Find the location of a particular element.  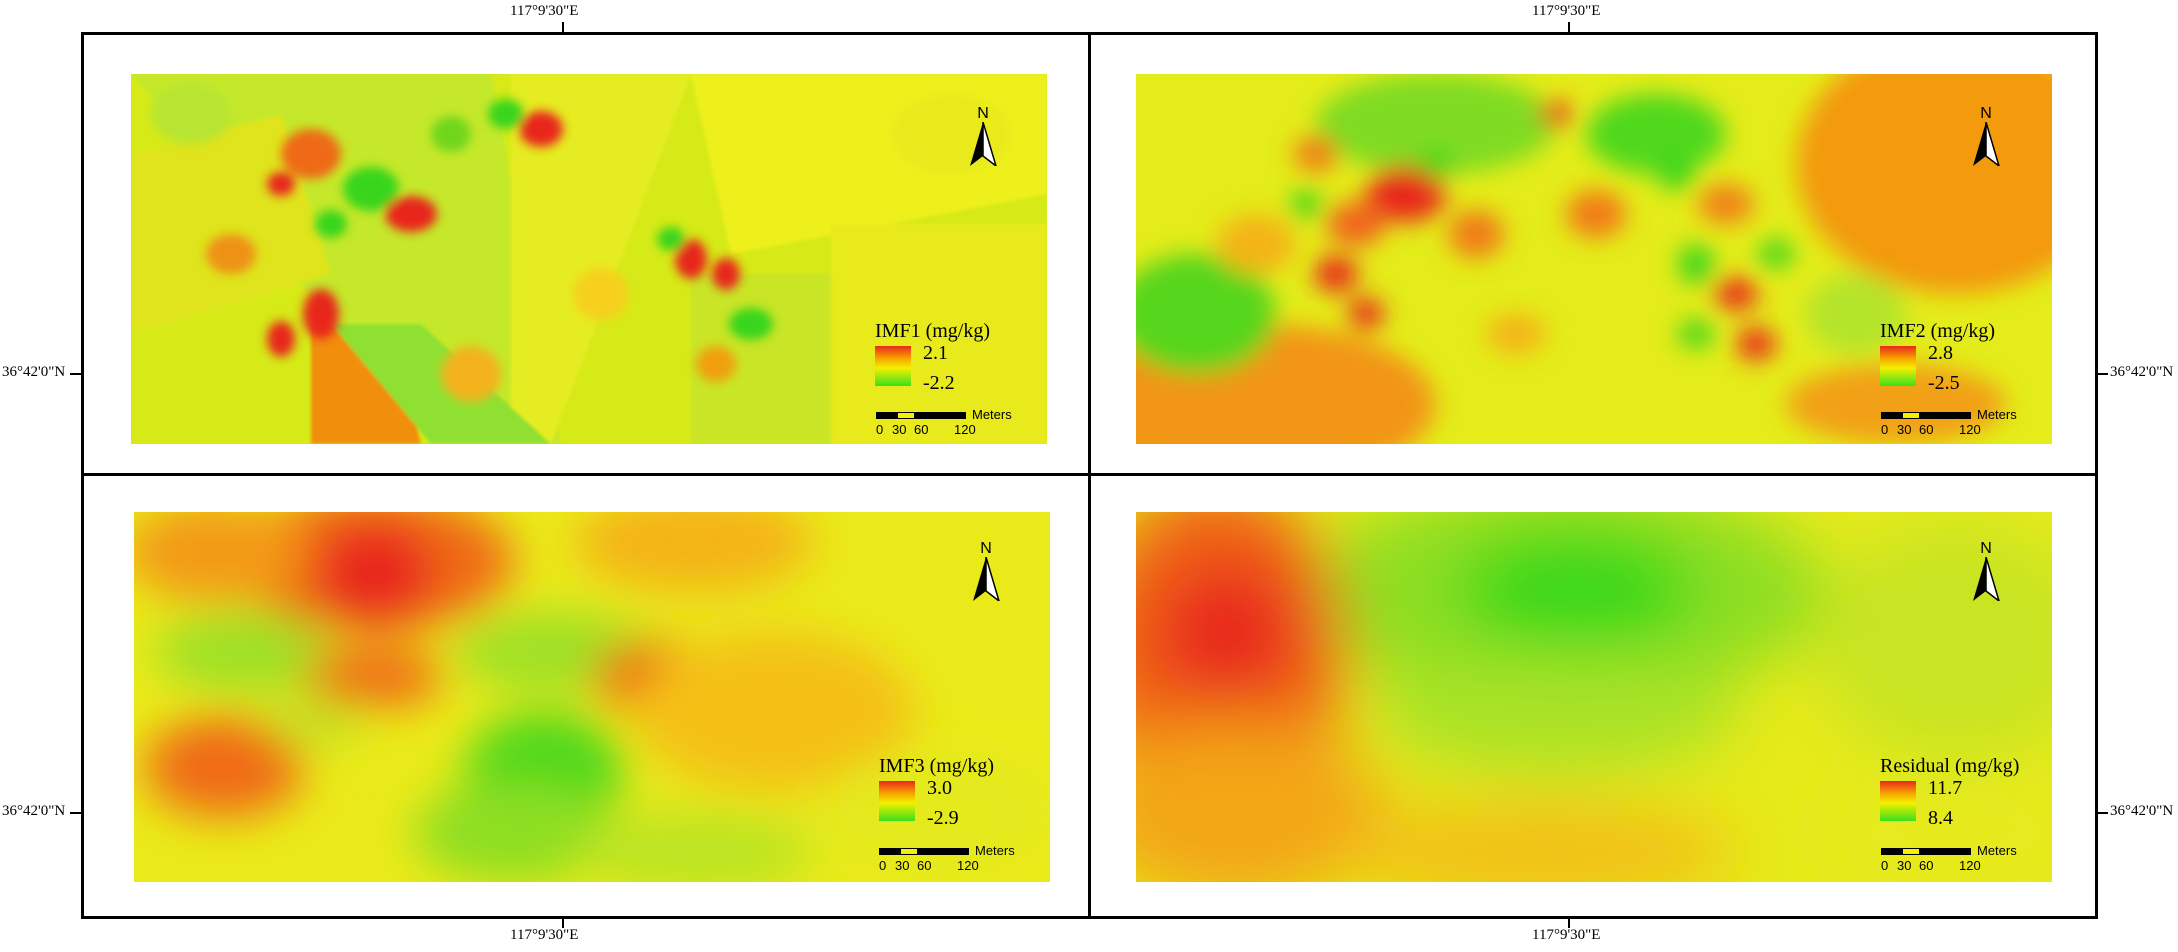

tick-bottom-right is located at coordinates (1569, 922).